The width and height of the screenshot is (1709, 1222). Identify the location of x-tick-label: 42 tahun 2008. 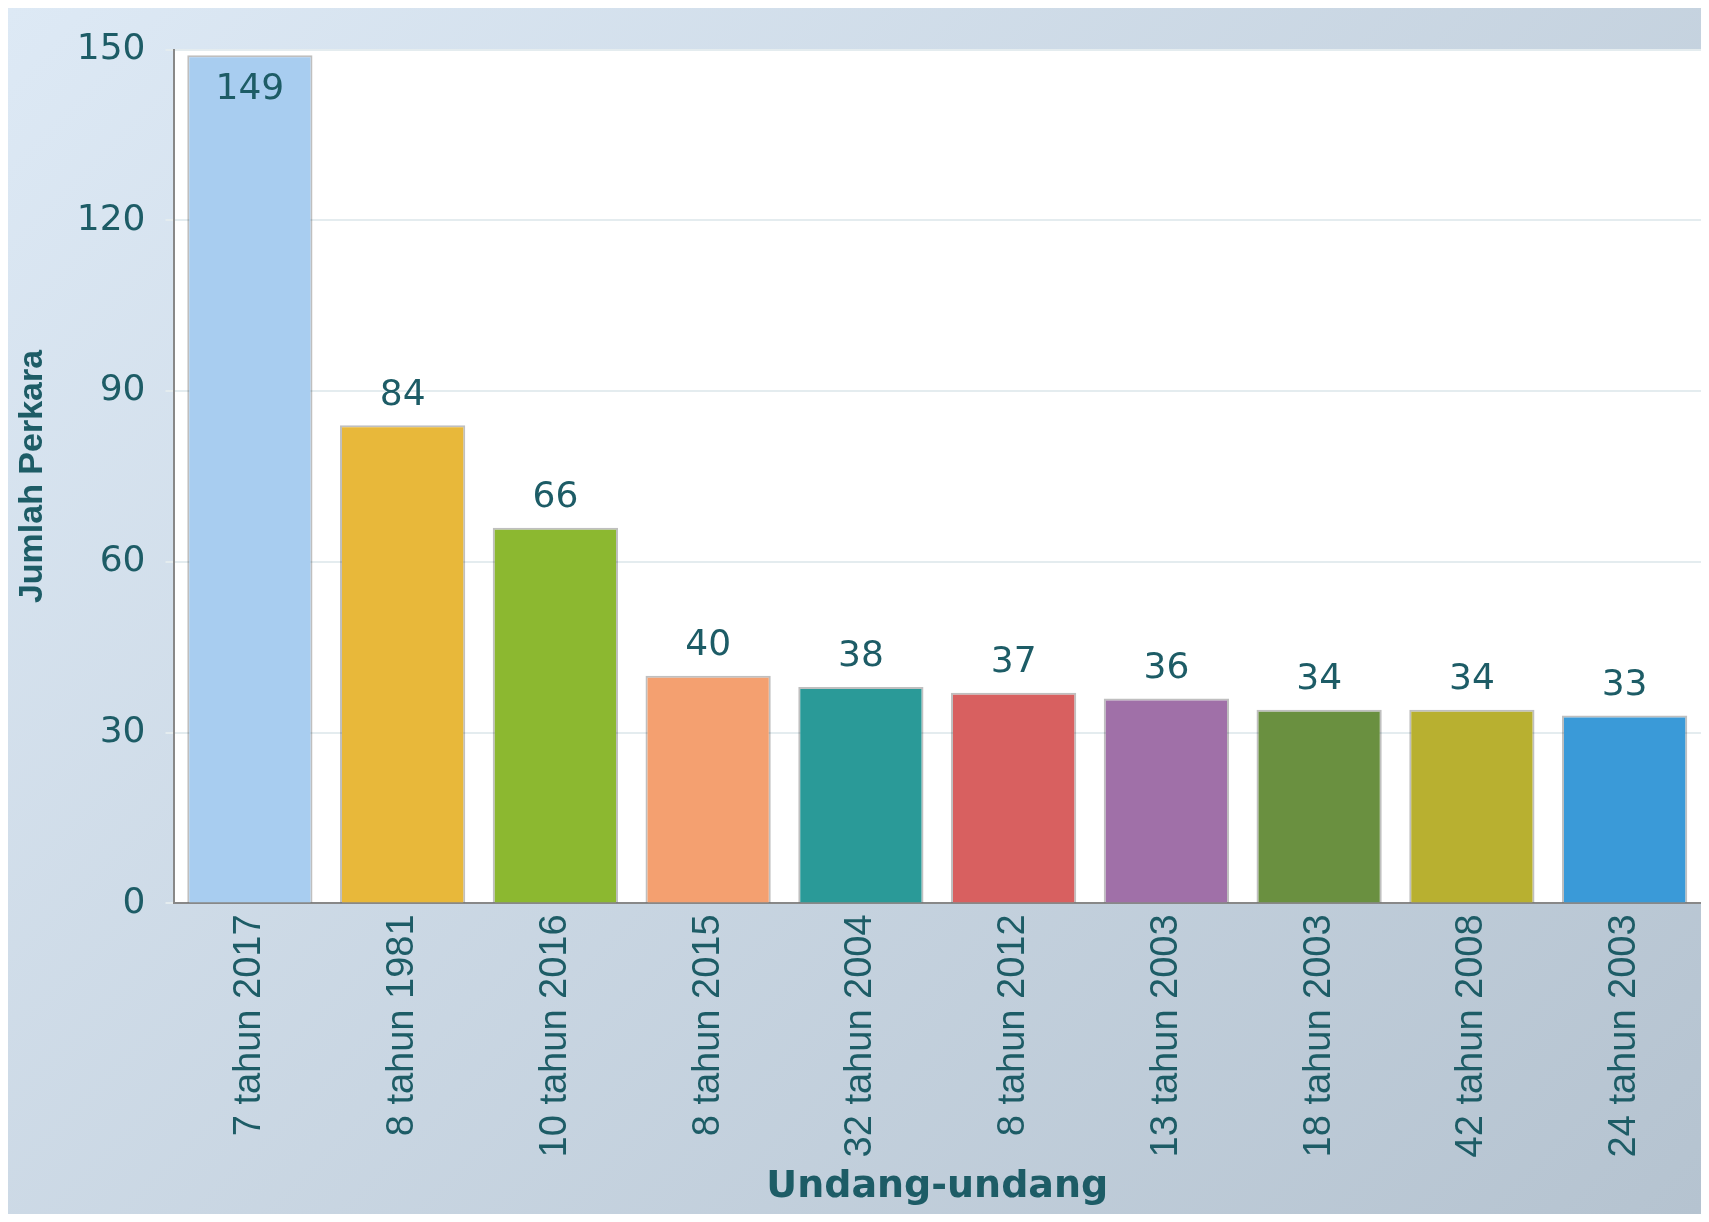
(1469, 1036).